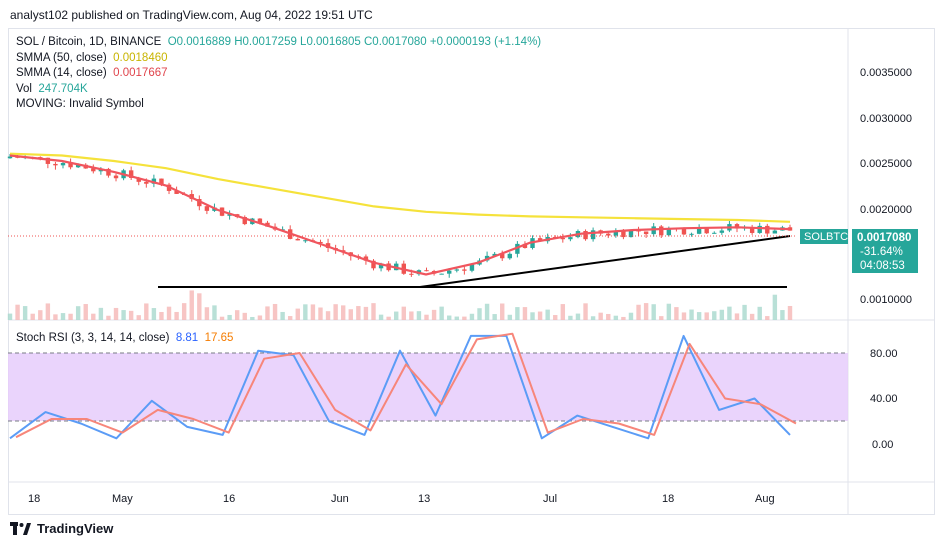  Describe the element at coordinates (61, 57) in the screenshot. I see `legend-sma50-label: SMMA (50, close)` at that location.